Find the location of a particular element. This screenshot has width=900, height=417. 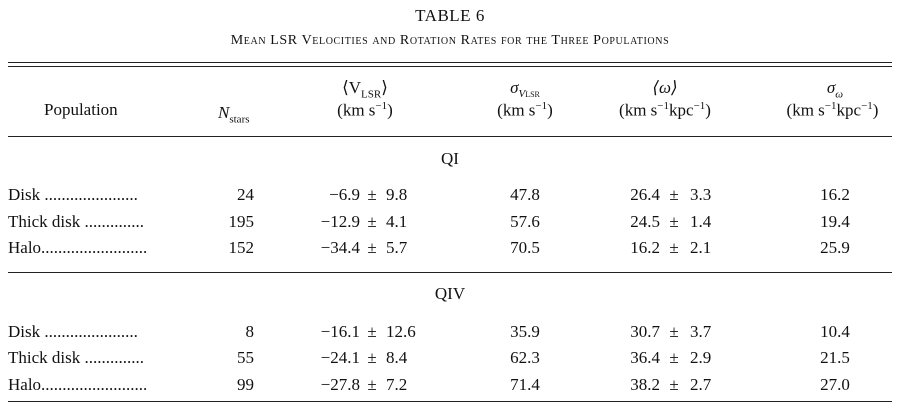

cell-nstars: 8 is located at coordinates (250, 331).